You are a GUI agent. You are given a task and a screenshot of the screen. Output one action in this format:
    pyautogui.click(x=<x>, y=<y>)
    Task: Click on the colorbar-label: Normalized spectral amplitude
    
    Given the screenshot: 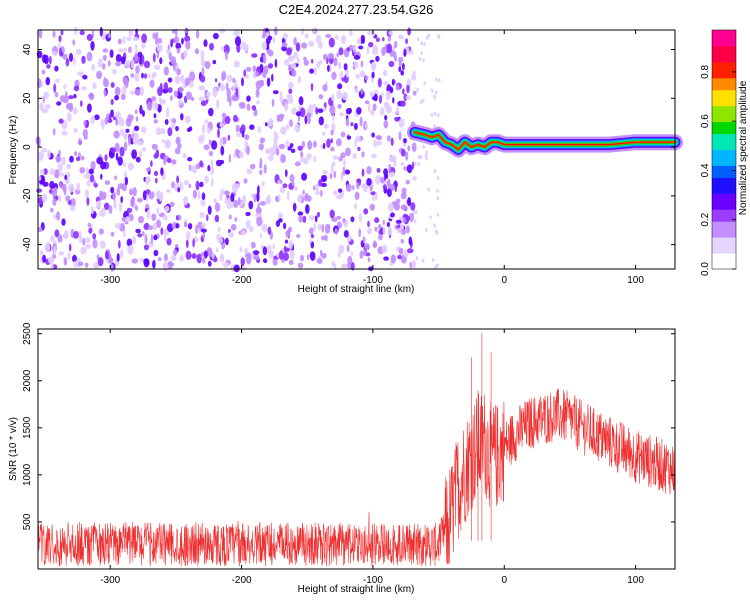 What is the action you would take?
    pyautogui.click(x=743, y=147)
    